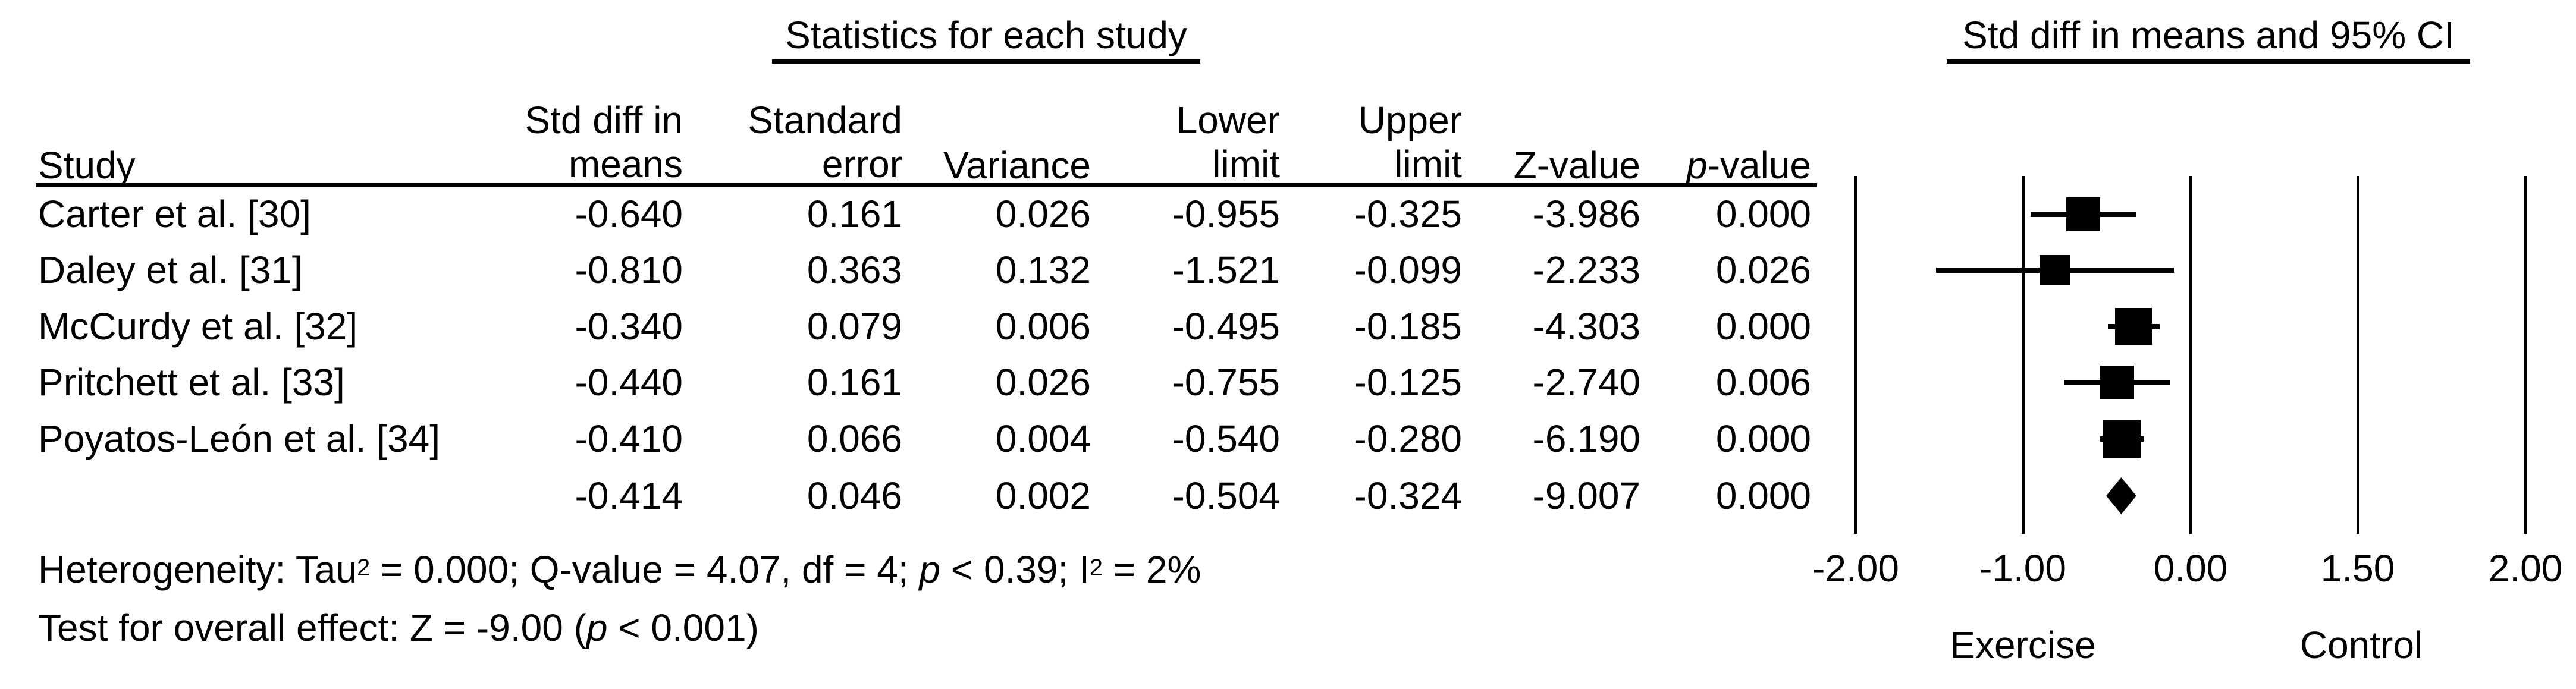 Image resolution: width=2576 pixels, height=689 pixels. What do you see at coordinates (1043, 438) in the screenshot?
I see `value-cell-variance: 0.004` at bounding box center [1043, 438].